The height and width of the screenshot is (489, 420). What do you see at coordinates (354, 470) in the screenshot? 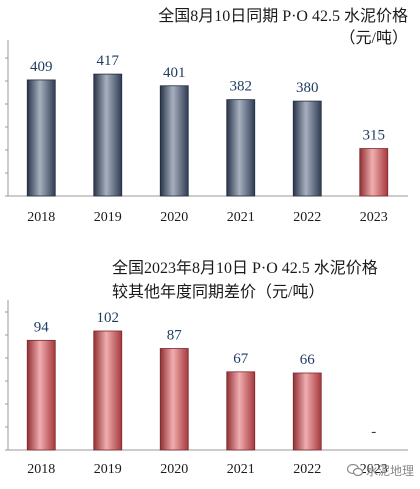
I see `wechat-icon` at bounding box center [354, 470].